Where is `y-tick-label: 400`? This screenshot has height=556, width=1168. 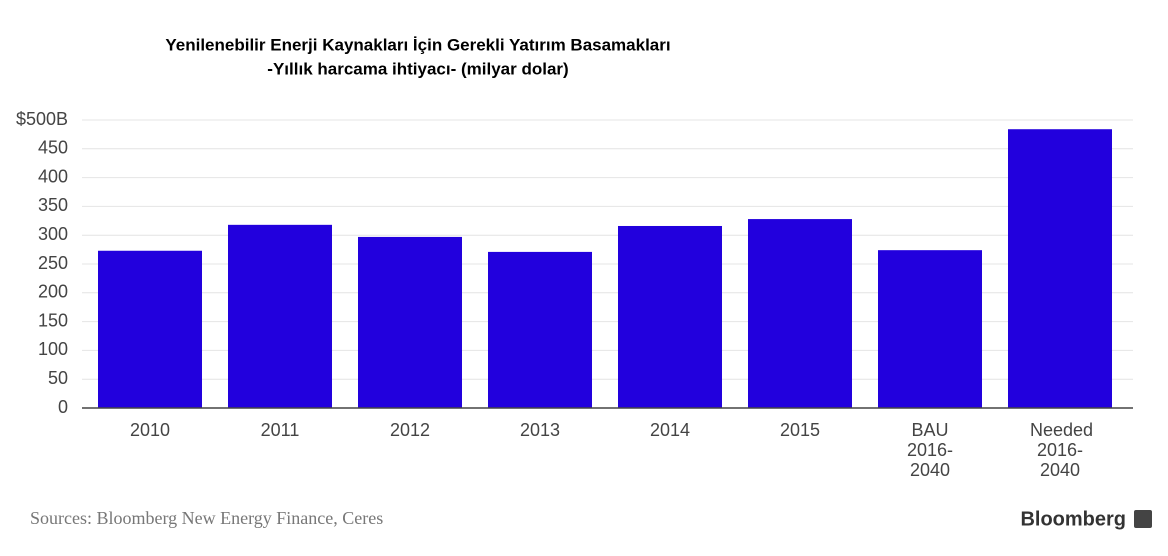 y-tick-label: 400 is located at coordinates (53, 176).